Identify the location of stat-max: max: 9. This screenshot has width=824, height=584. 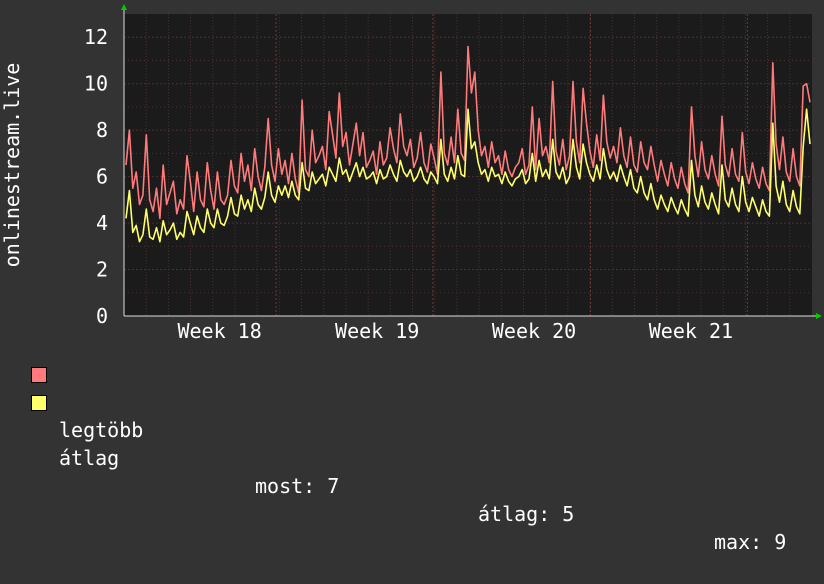
(750, 542).